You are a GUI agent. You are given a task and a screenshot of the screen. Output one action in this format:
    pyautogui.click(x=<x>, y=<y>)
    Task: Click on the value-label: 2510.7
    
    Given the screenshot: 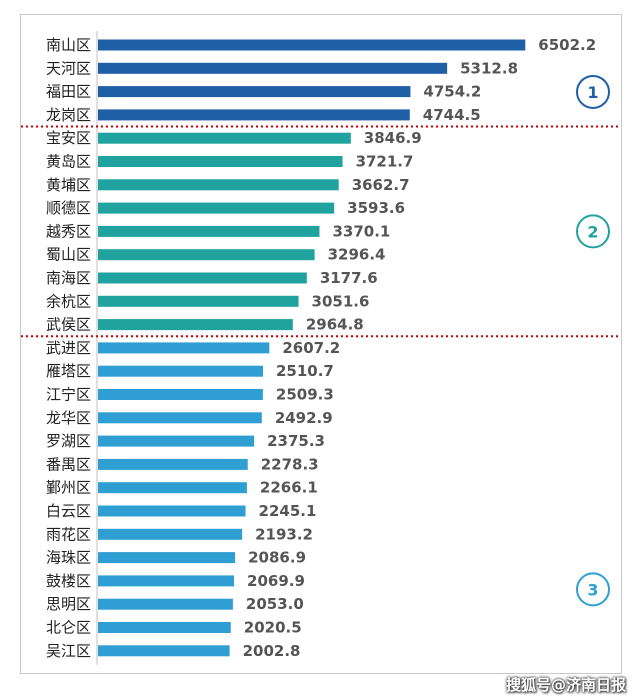 What is the action you would take?
    pyautogui.click(x=305, y=371)
    